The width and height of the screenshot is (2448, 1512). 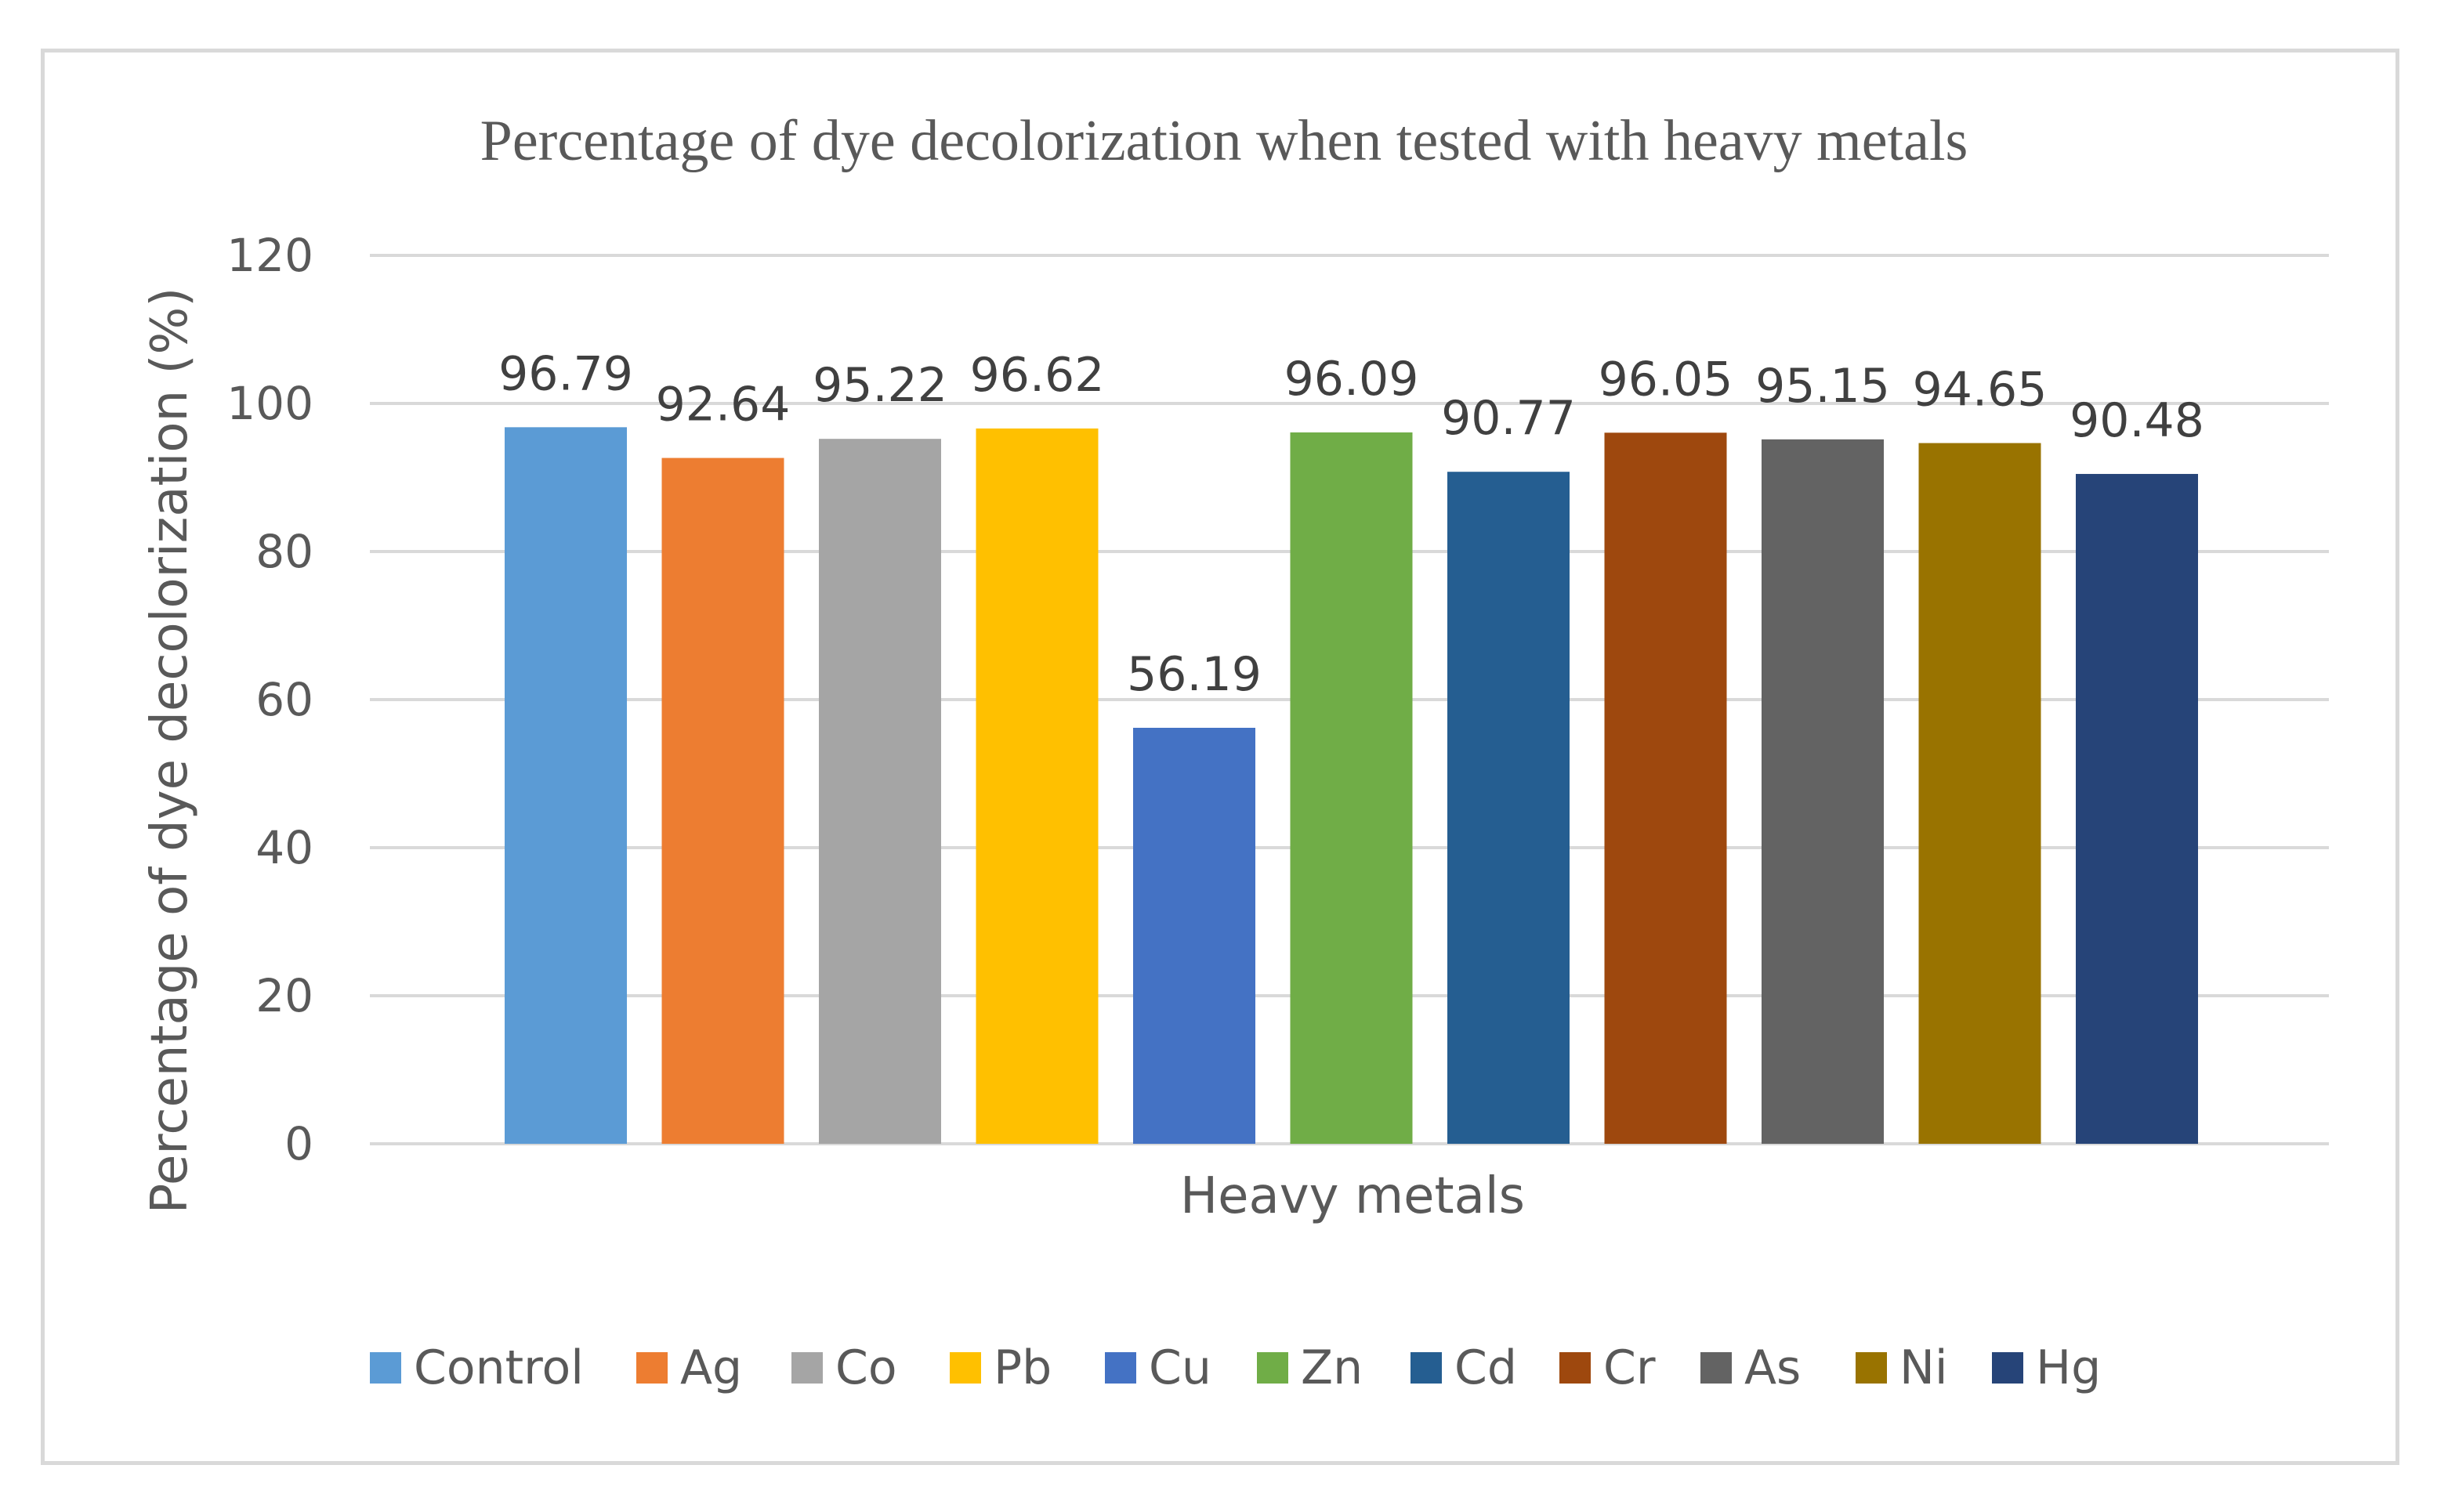 What do you see at coordinates (1485, 1368) in the screenshot?
I see `legend-label-cd: Cd` at bounding box center [1485, 1368].